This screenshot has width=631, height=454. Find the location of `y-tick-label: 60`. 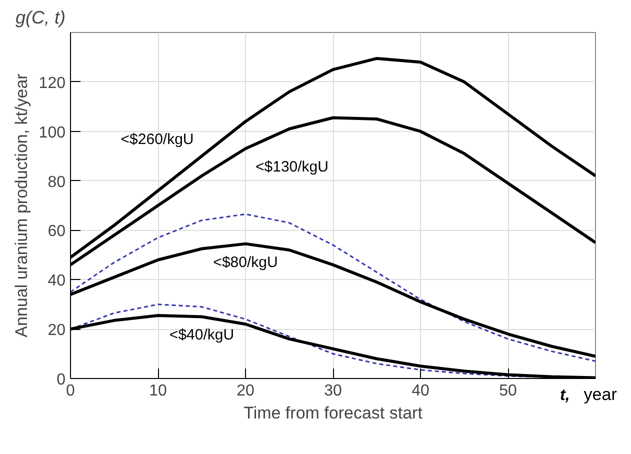

y-tick-label: 60 is located at coordinates (57, 231).